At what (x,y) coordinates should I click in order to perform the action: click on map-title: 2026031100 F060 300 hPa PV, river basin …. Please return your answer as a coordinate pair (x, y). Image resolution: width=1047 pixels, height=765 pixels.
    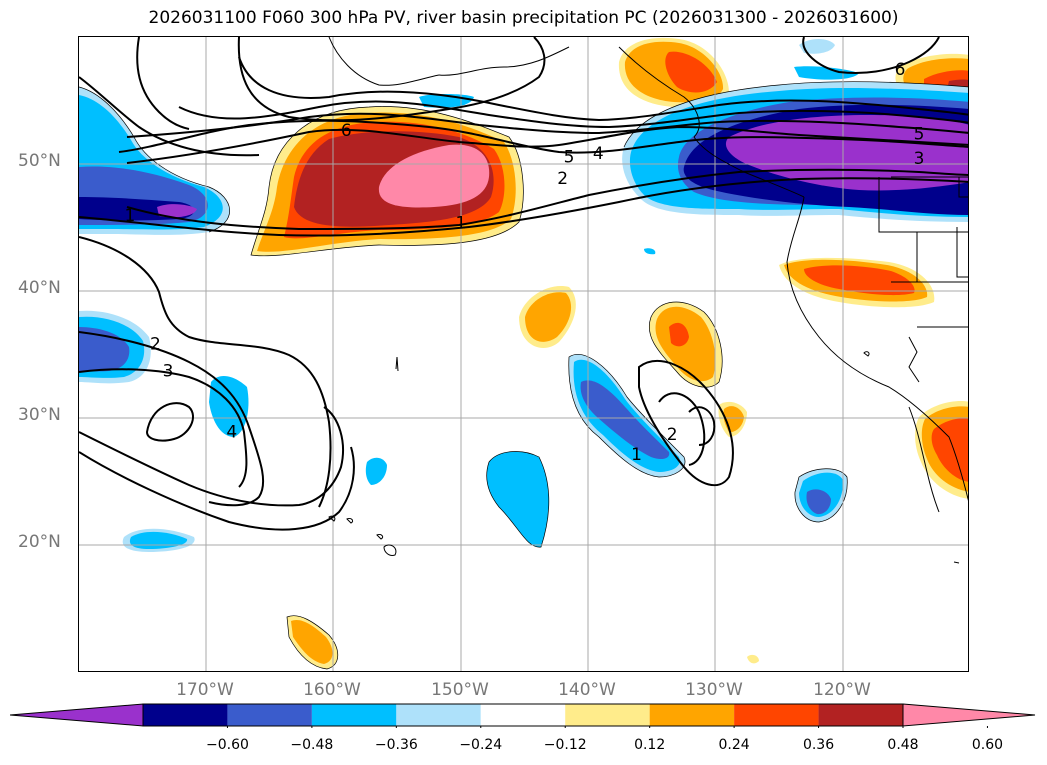
    Looking at the image, I should click on (523, 18).